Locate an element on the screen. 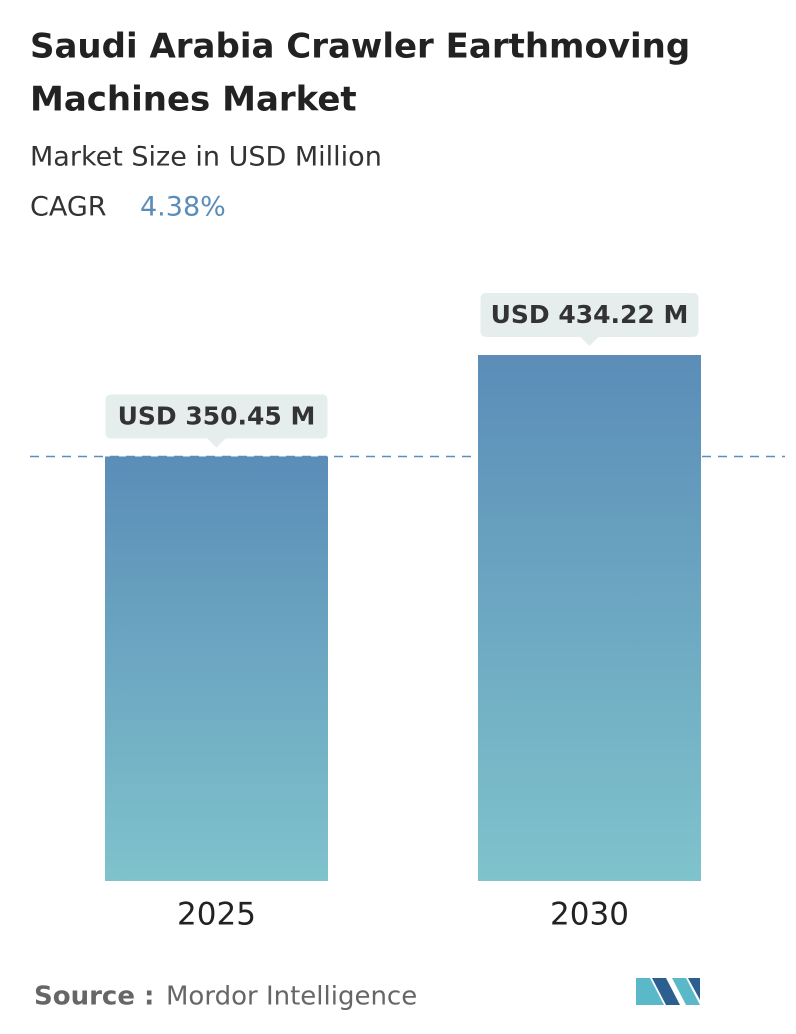 Image resolution: width=796 pixels, height=1034 pixels. chart-title: Saudi Arabia Crawler Earthmoving is located at coordinates (360, 47).